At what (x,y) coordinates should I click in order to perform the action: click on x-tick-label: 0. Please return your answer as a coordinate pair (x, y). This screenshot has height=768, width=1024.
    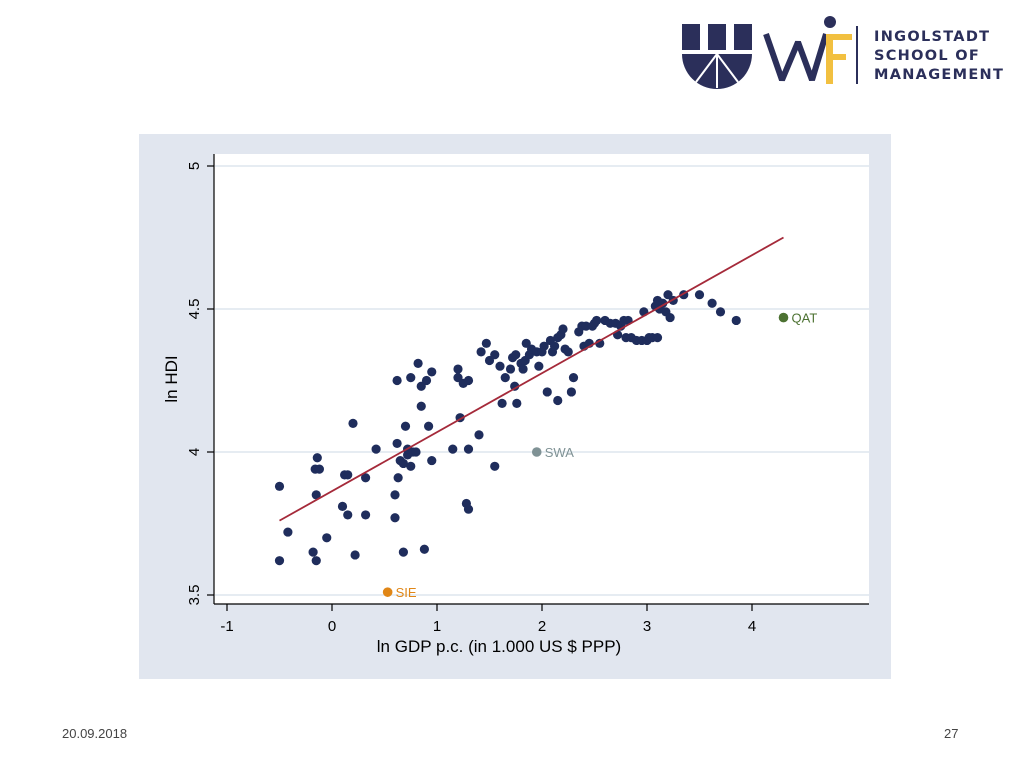
    Looking at the image, I should click on (332, 626).